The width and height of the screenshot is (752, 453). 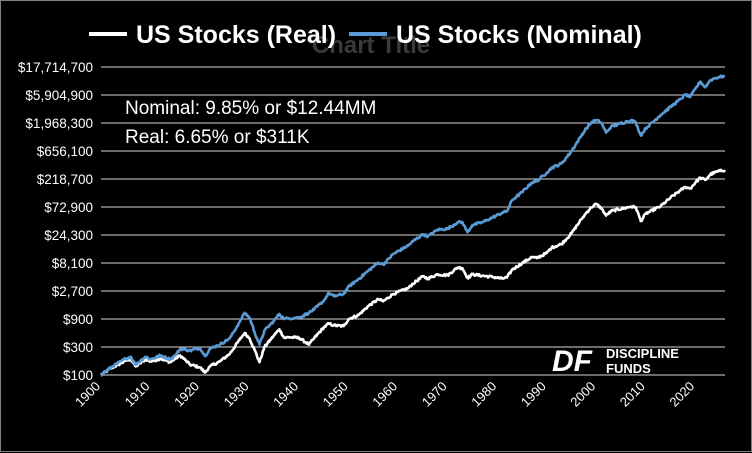 I want to click on logo-line1: DISCIPLINE, so click(x=642, y=353).